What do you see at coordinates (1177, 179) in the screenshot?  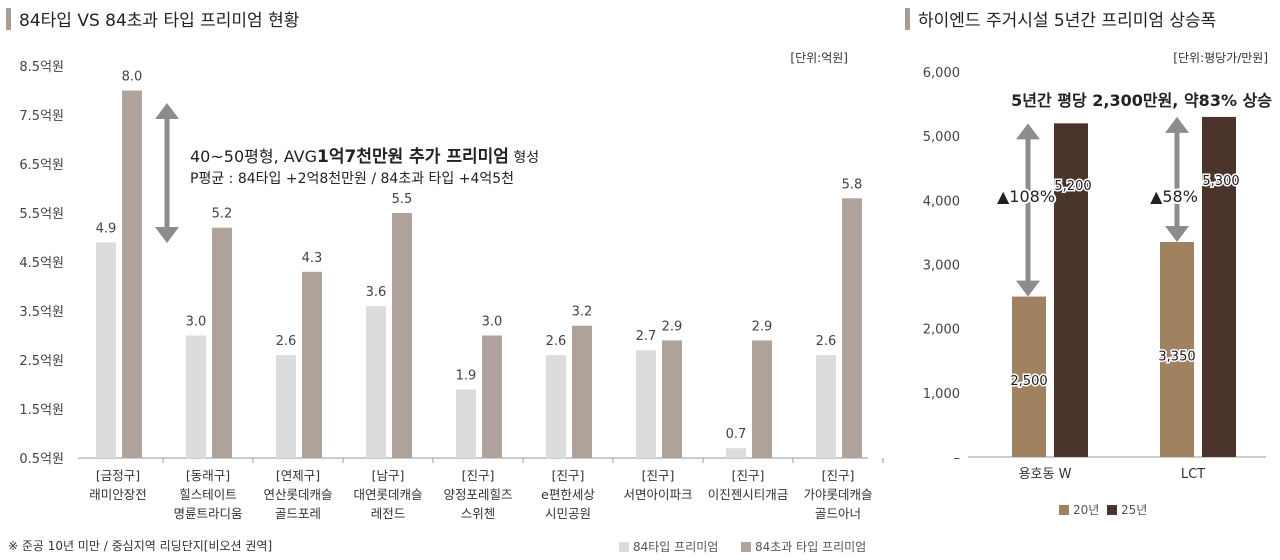 I see `growth-arrow-lct` at bounding box center [1177, 179].